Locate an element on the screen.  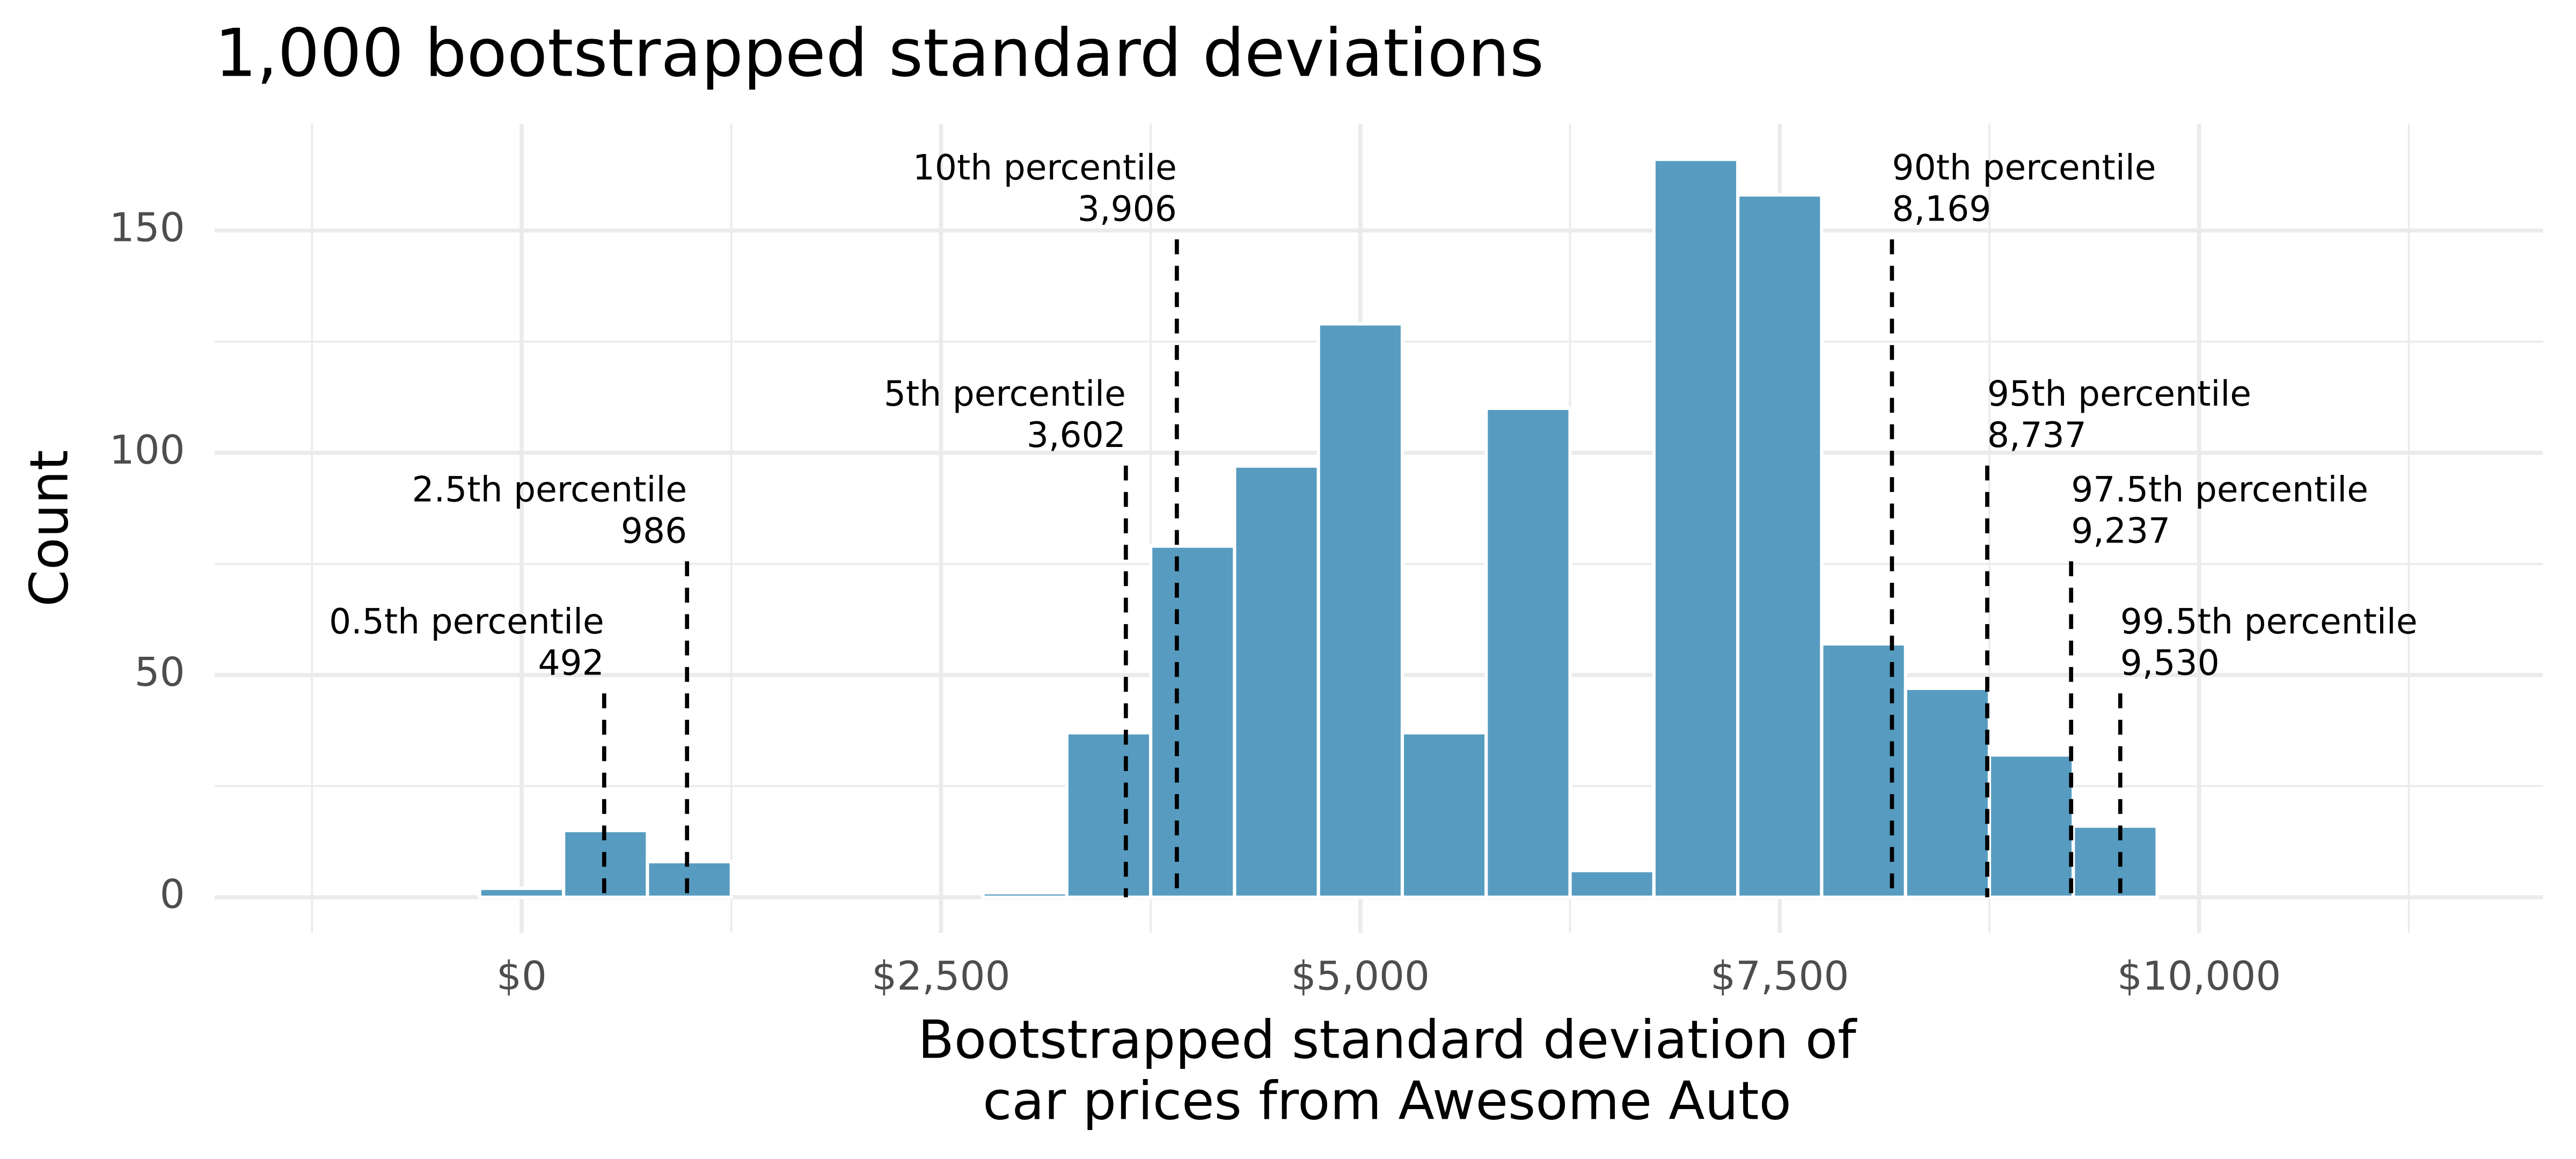
y-tick-label: 100 is located at coordinates (147, 450).